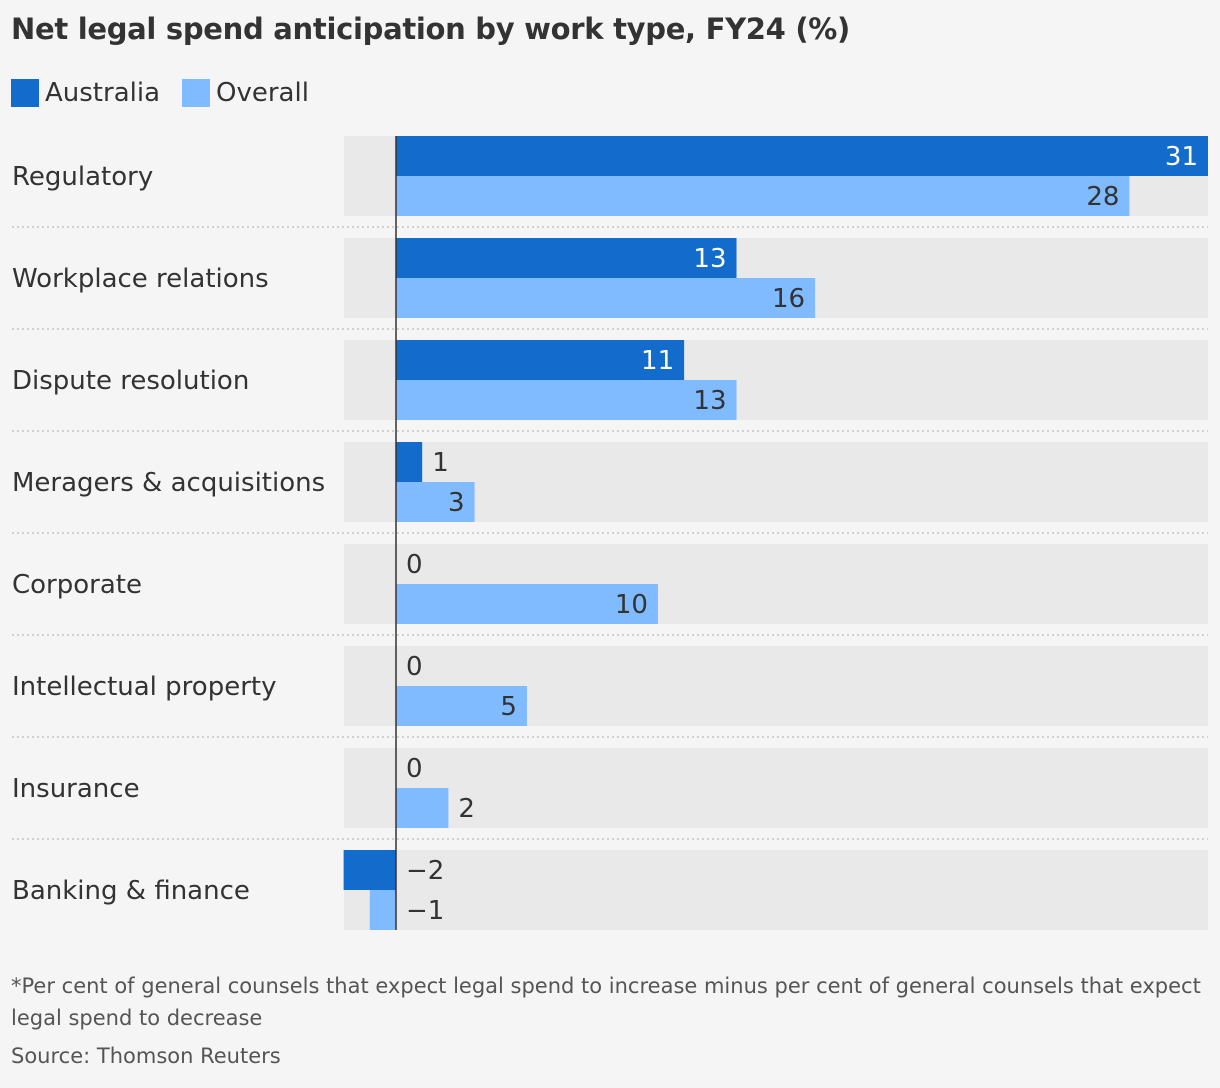 The image size is (1220, 1088). What do you see at coordinates (763, 196) in the screenshot?
I see `bar-overall-regulatory` at bounding box center [763, 196].